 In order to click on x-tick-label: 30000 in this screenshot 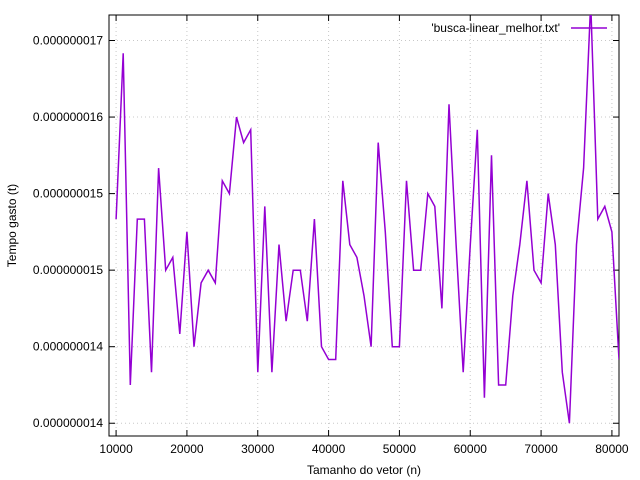, I will do `click(258, 449)`.